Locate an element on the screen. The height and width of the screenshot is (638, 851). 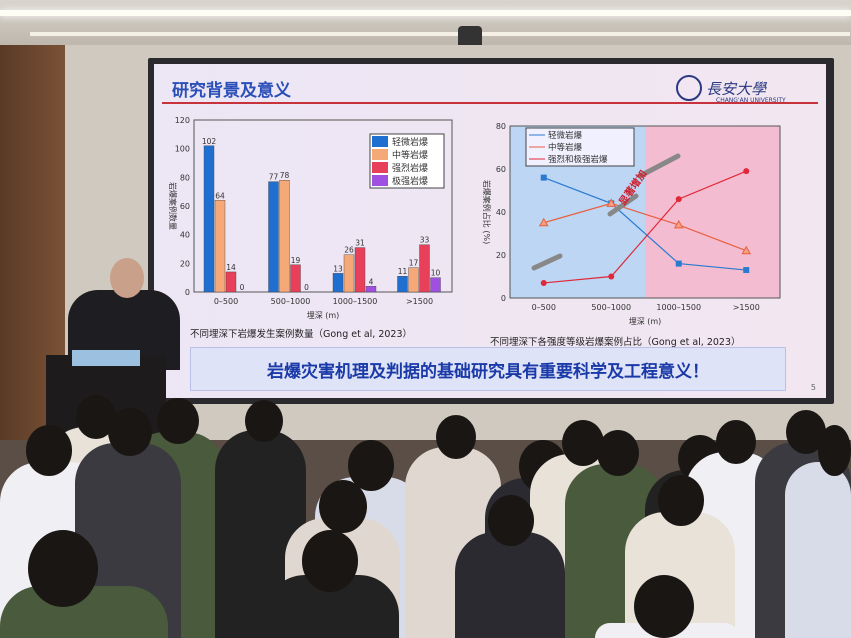
y-tick-label: 40 is located at coordinates (501, 212).